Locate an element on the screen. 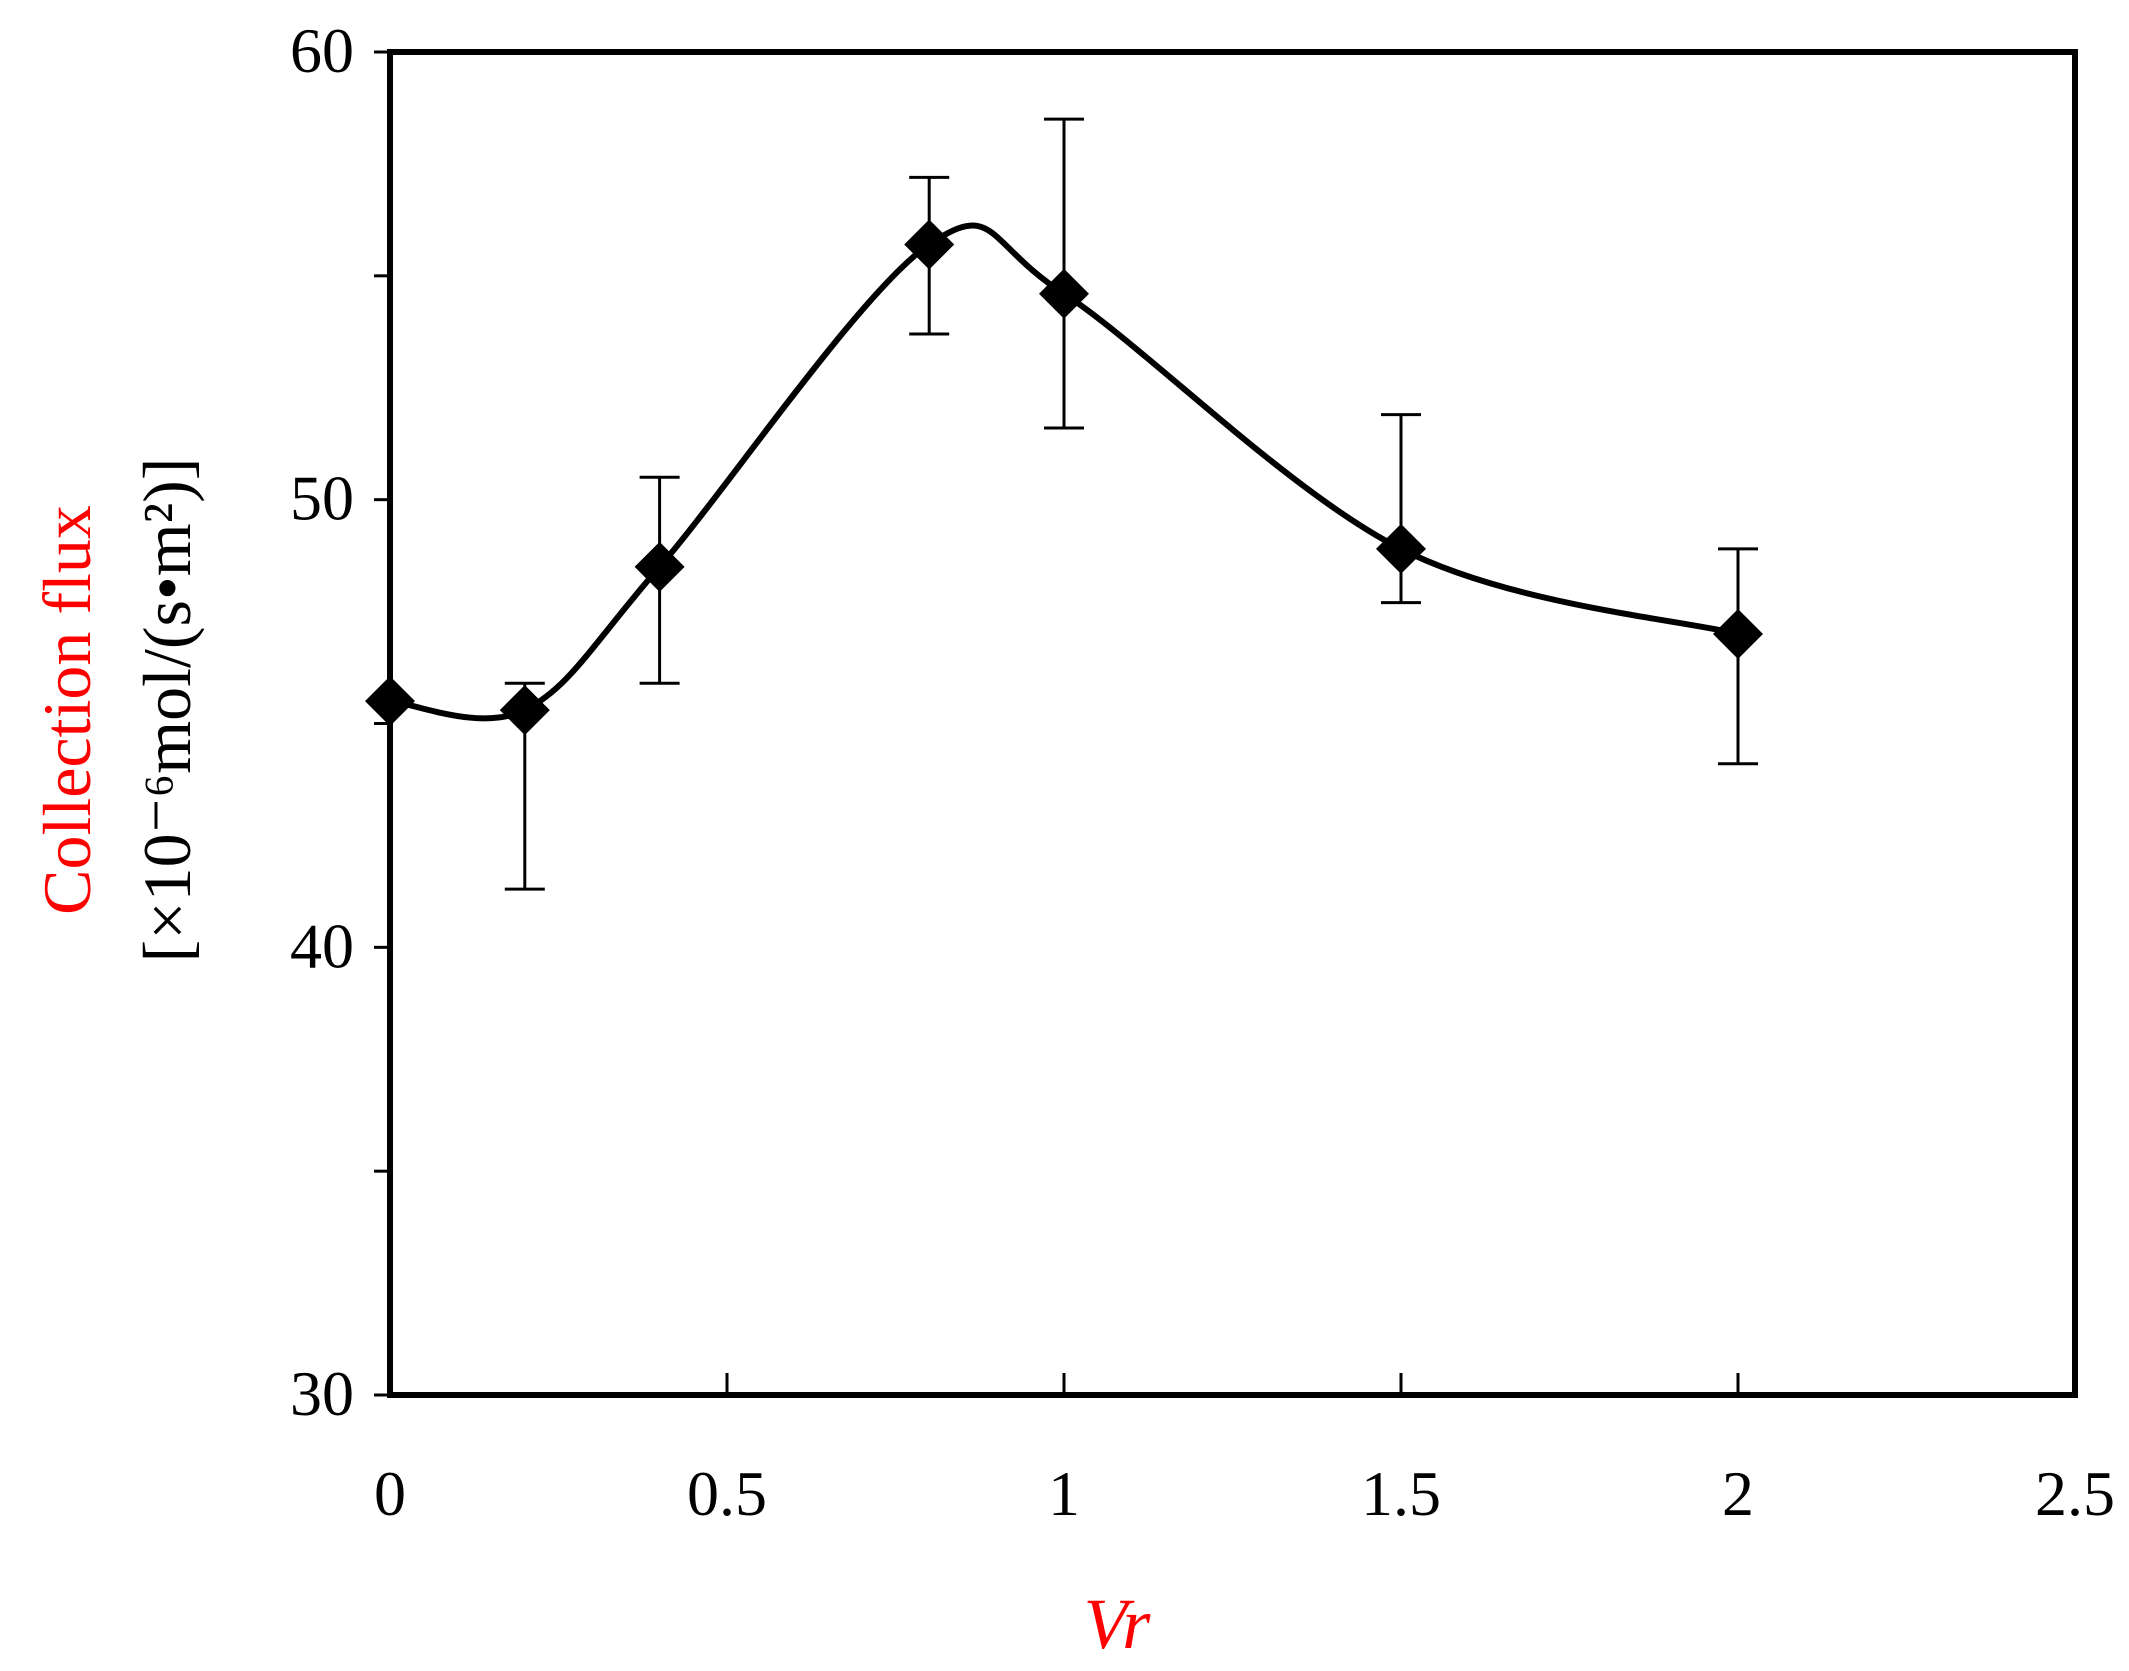 The height and width of the screenshot is (1671, 2129). x-tick-label: 2 is located at coordinates (1738, 1493).